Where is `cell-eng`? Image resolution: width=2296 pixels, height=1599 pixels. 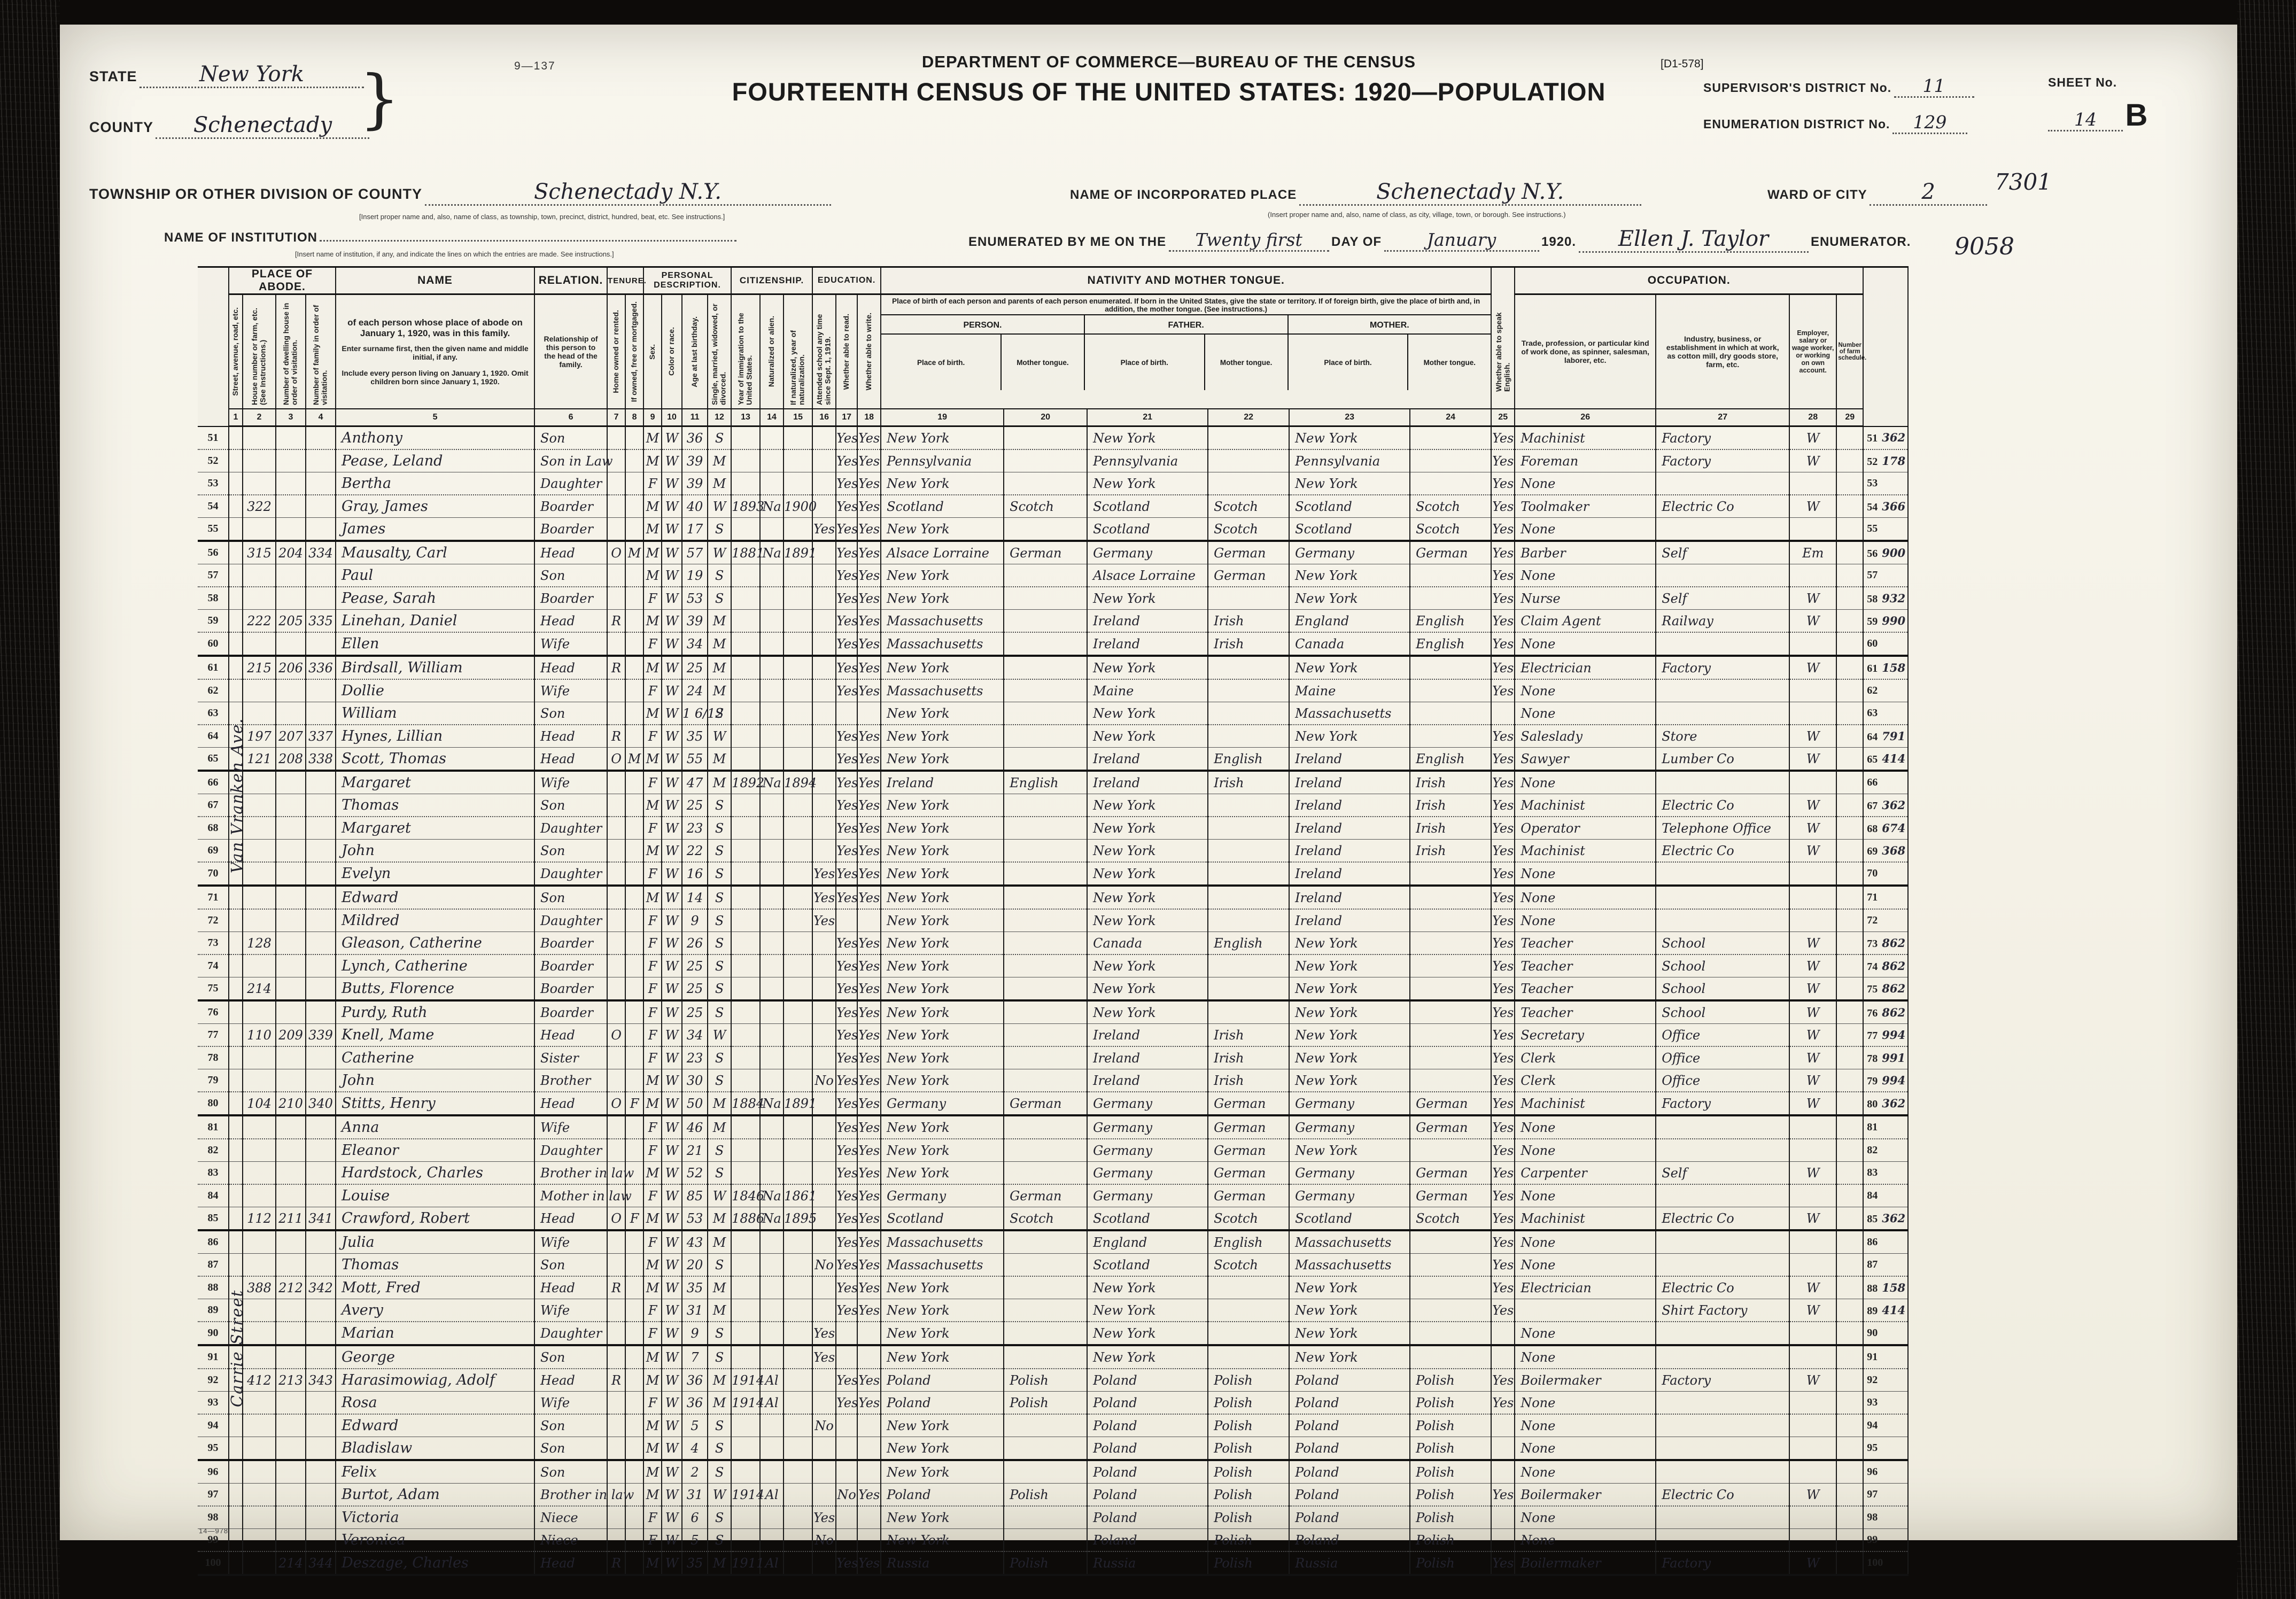
cell-eng is located at coordinates (1503, 1472).